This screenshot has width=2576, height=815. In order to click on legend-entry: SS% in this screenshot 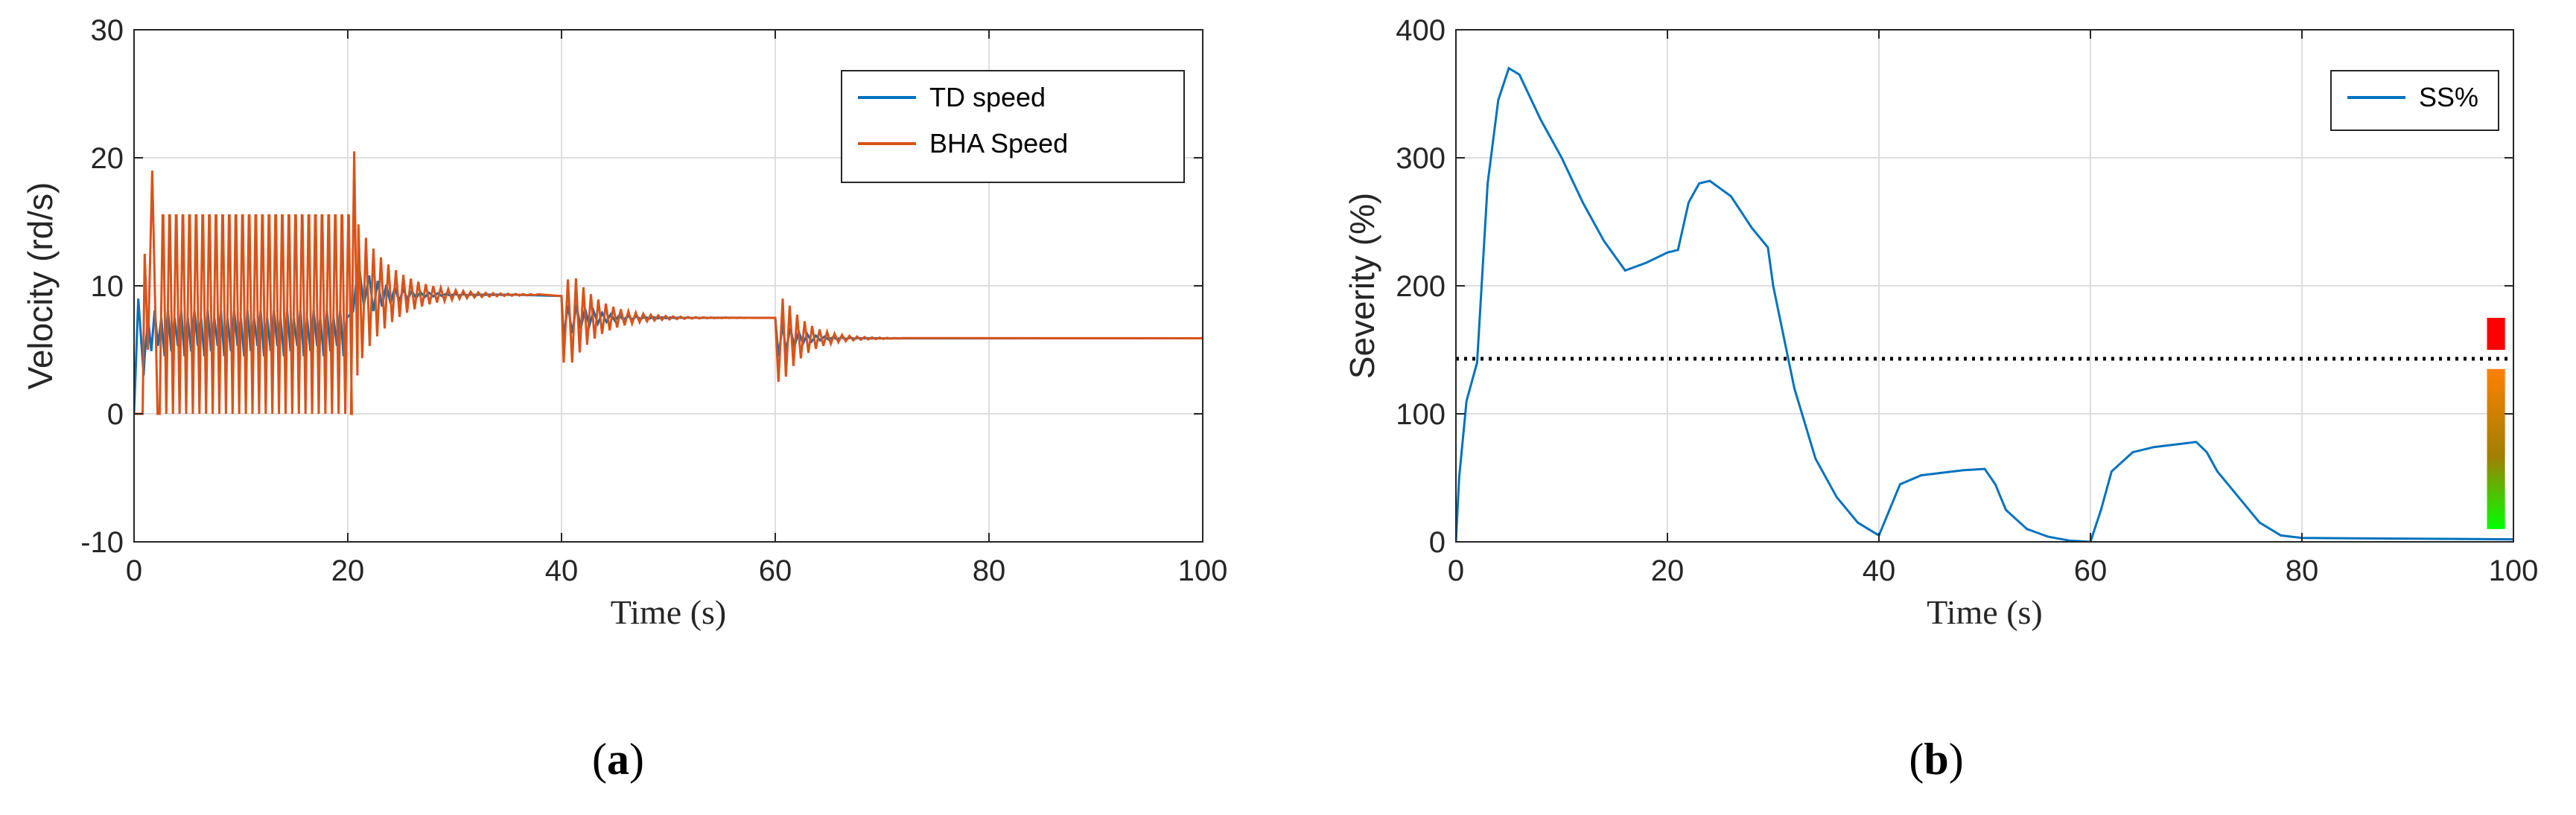, I will do `click(2448, 97)`.